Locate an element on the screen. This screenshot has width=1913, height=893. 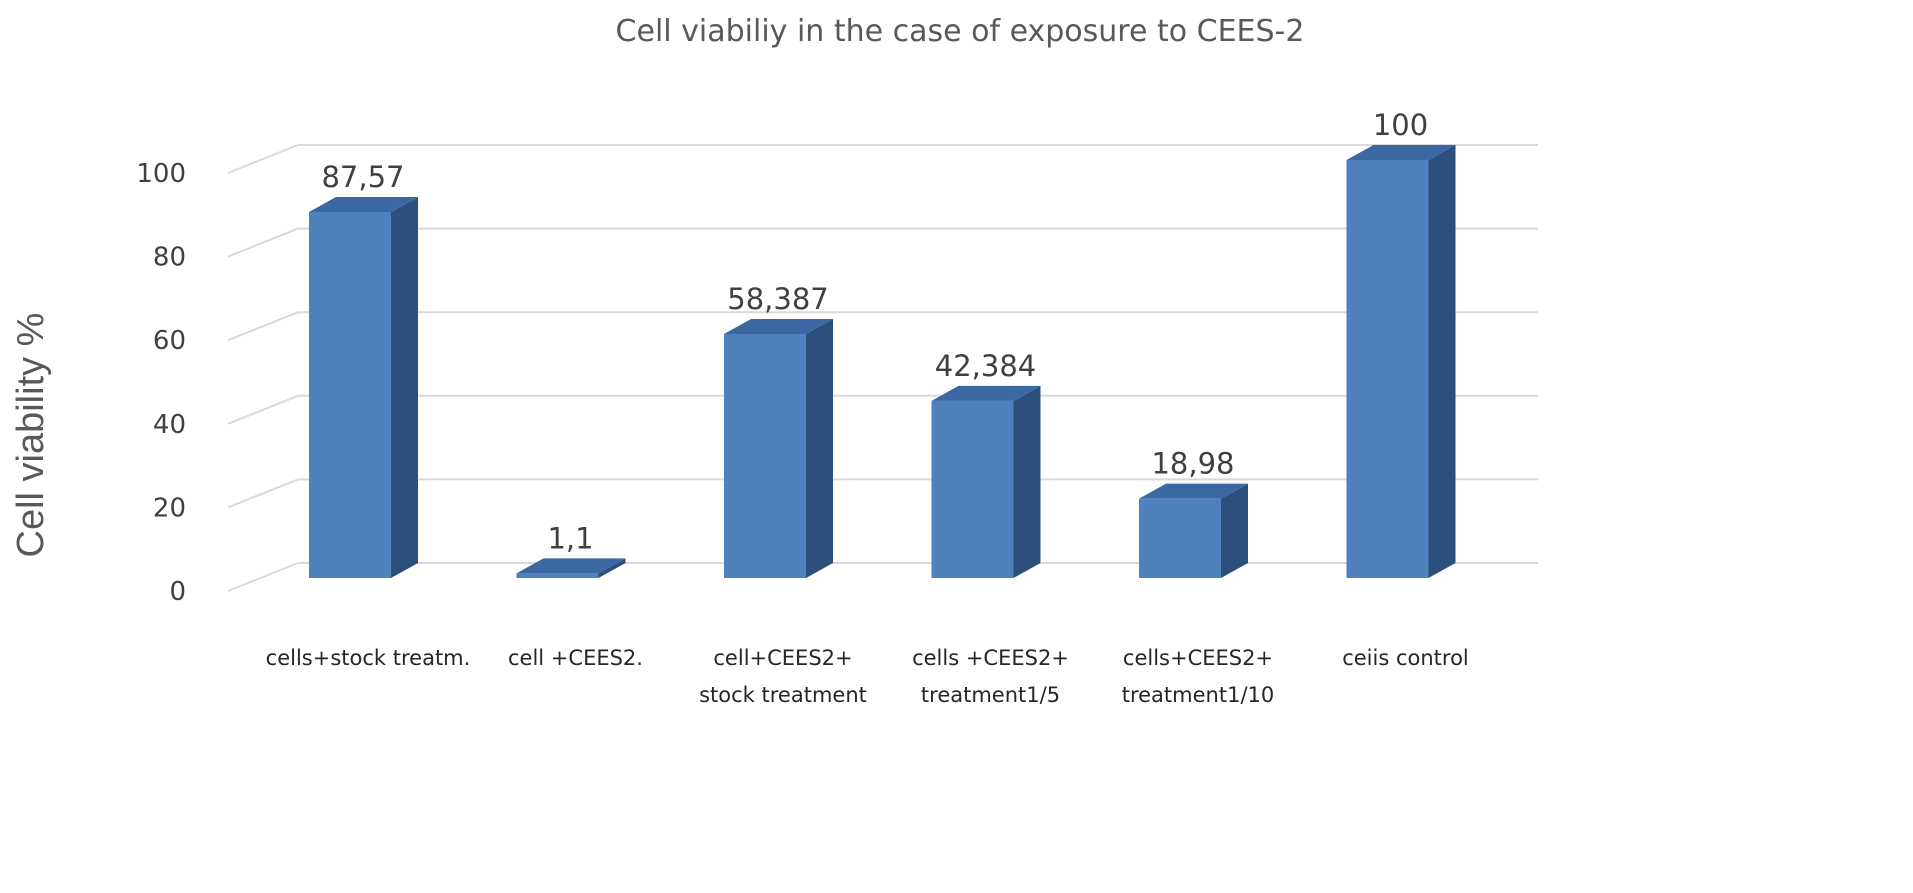
category-label: cell +CEES2. is located at coordinates (575, 658).